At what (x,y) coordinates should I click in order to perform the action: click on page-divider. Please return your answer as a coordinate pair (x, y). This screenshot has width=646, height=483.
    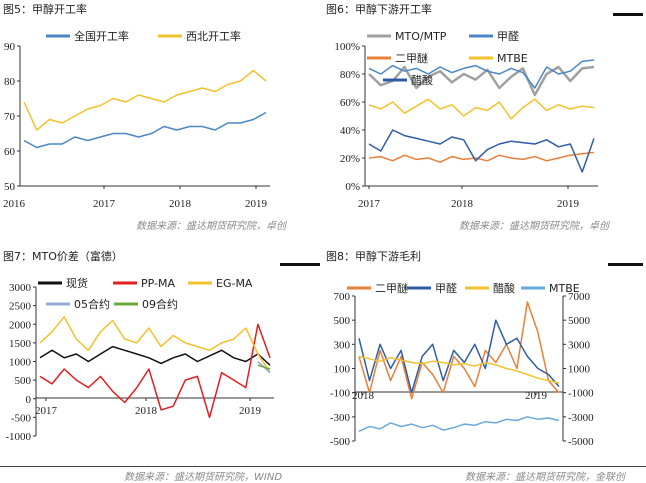
    Looking at the image, I should click on (323, 466).